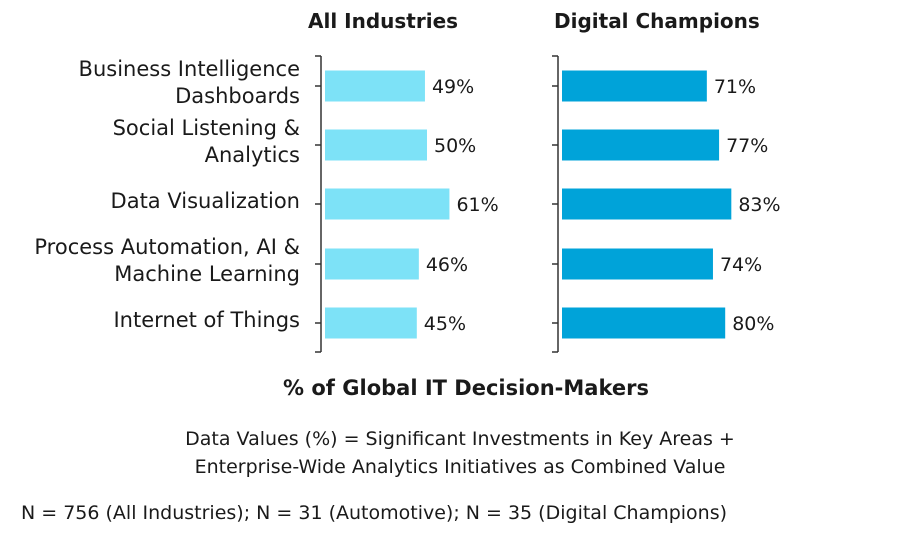  I want to click on category-label-1: Social Listening & Analytics, so click(150, 142).